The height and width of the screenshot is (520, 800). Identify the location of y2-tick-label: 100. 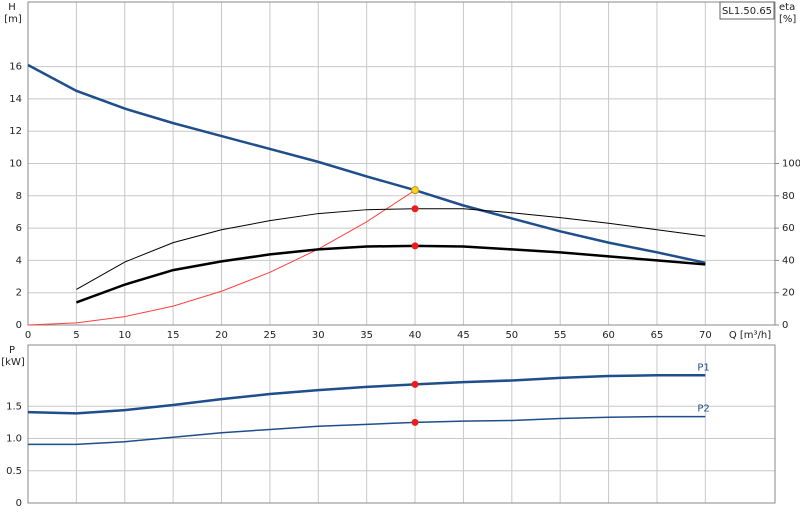
(791, 164).